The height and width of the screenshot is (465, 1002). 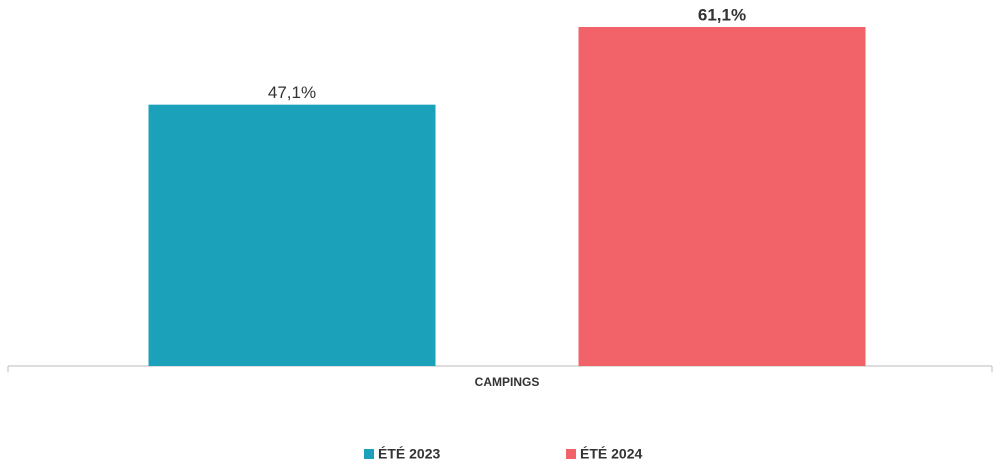 What do you see at coordinates (507, 382) in the screenshot?
I see `x-tick-label: CAMPINGS` at bounding box center [507, 382].